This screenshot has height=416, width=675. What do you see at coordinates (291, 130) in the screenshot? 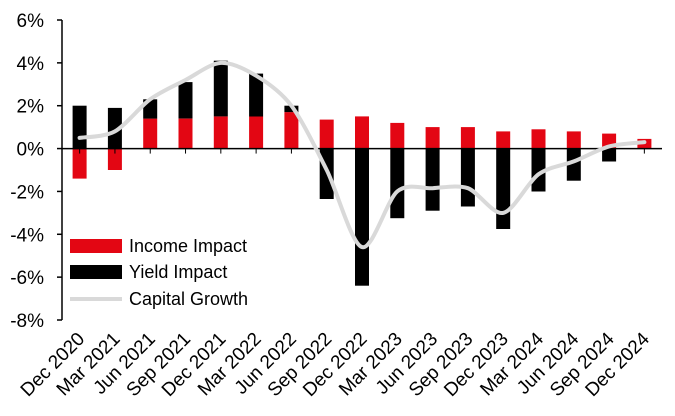
I see `bar-income-impact-jun-2022` at bounding box center [291, 130].